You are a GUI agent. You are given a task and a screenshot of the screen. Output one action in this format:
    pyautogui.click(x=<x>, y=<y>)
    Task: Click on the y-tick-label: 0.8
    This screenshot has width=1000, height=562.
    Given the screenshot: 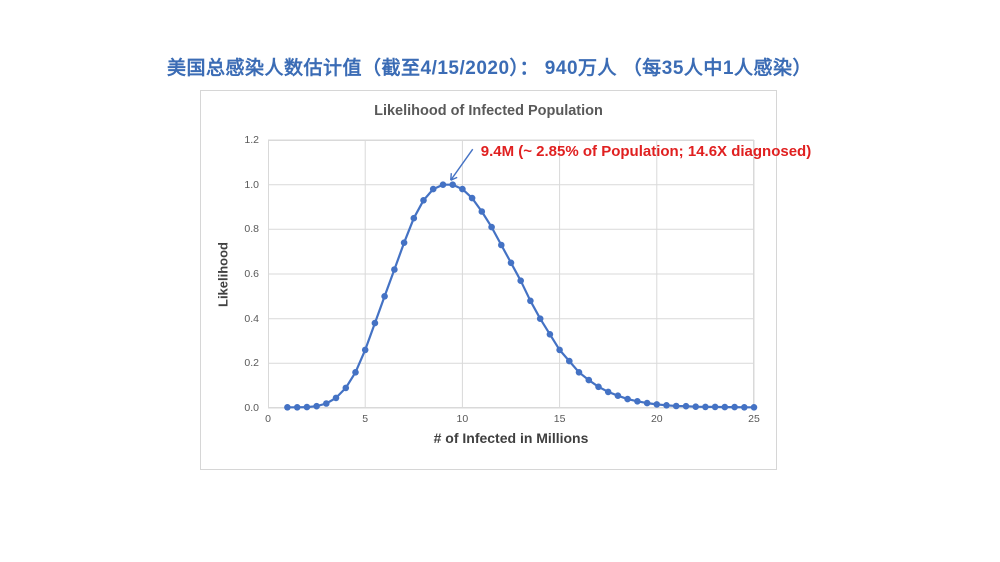 What is the action you would take?
    pyautogui.click(x=251, y=229)
    